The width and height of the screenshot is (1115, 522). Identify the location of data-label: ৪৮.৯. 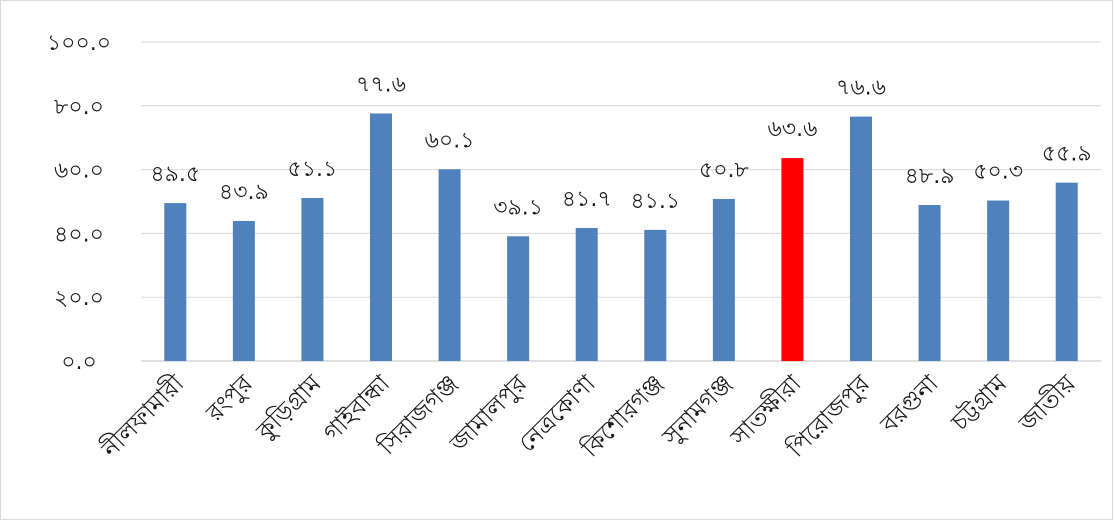
(930, 176).